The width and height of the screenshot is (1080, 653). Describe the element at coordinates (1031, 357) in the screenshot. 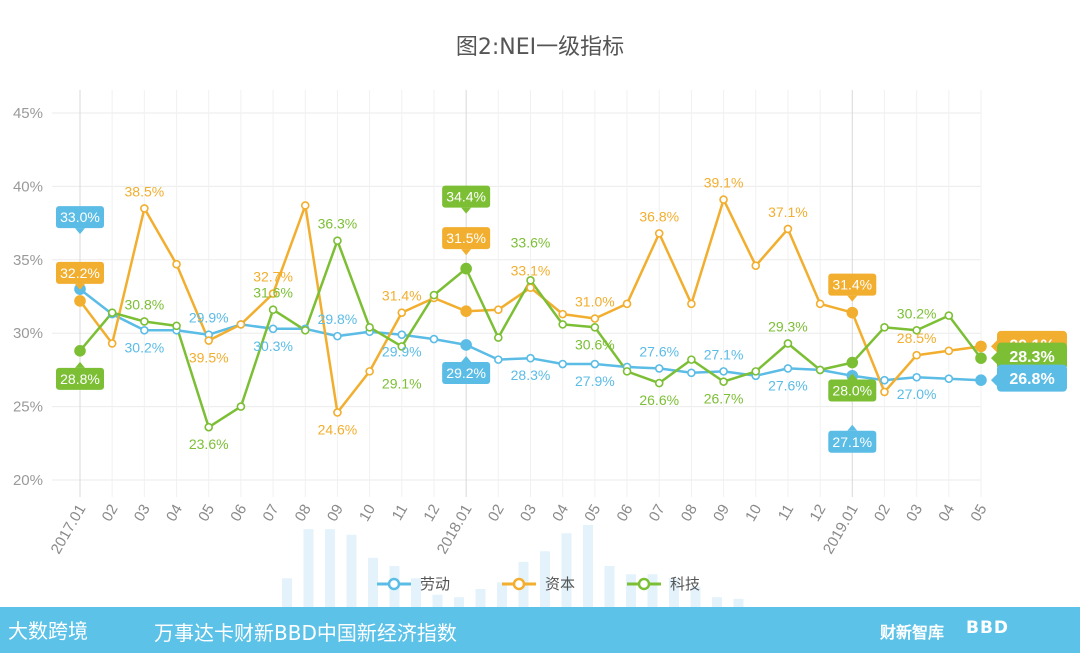

I see `end-text: 28.3%` at that location.